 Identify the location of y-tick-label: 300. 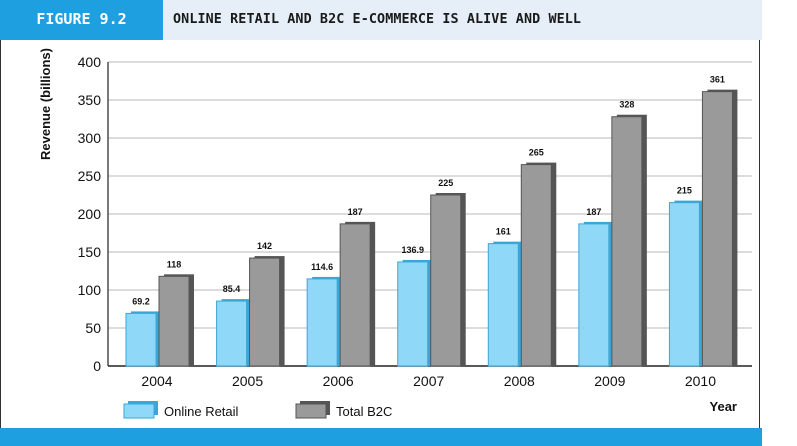
(90, 138).